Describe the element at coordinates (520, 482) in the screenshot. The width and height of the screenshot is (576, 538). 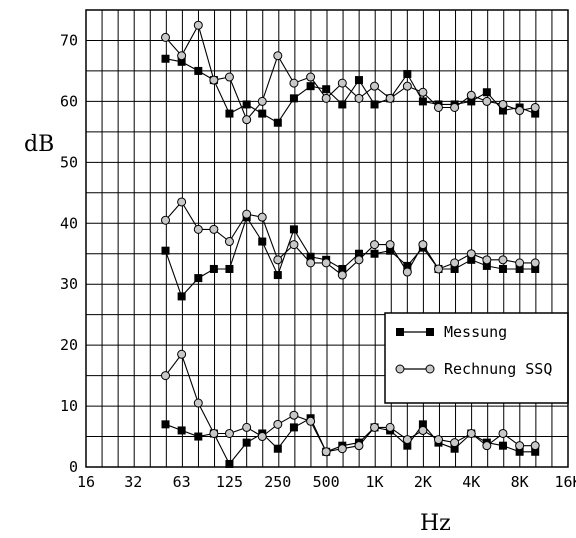
I see `x-tick-label: 8K` at that location.